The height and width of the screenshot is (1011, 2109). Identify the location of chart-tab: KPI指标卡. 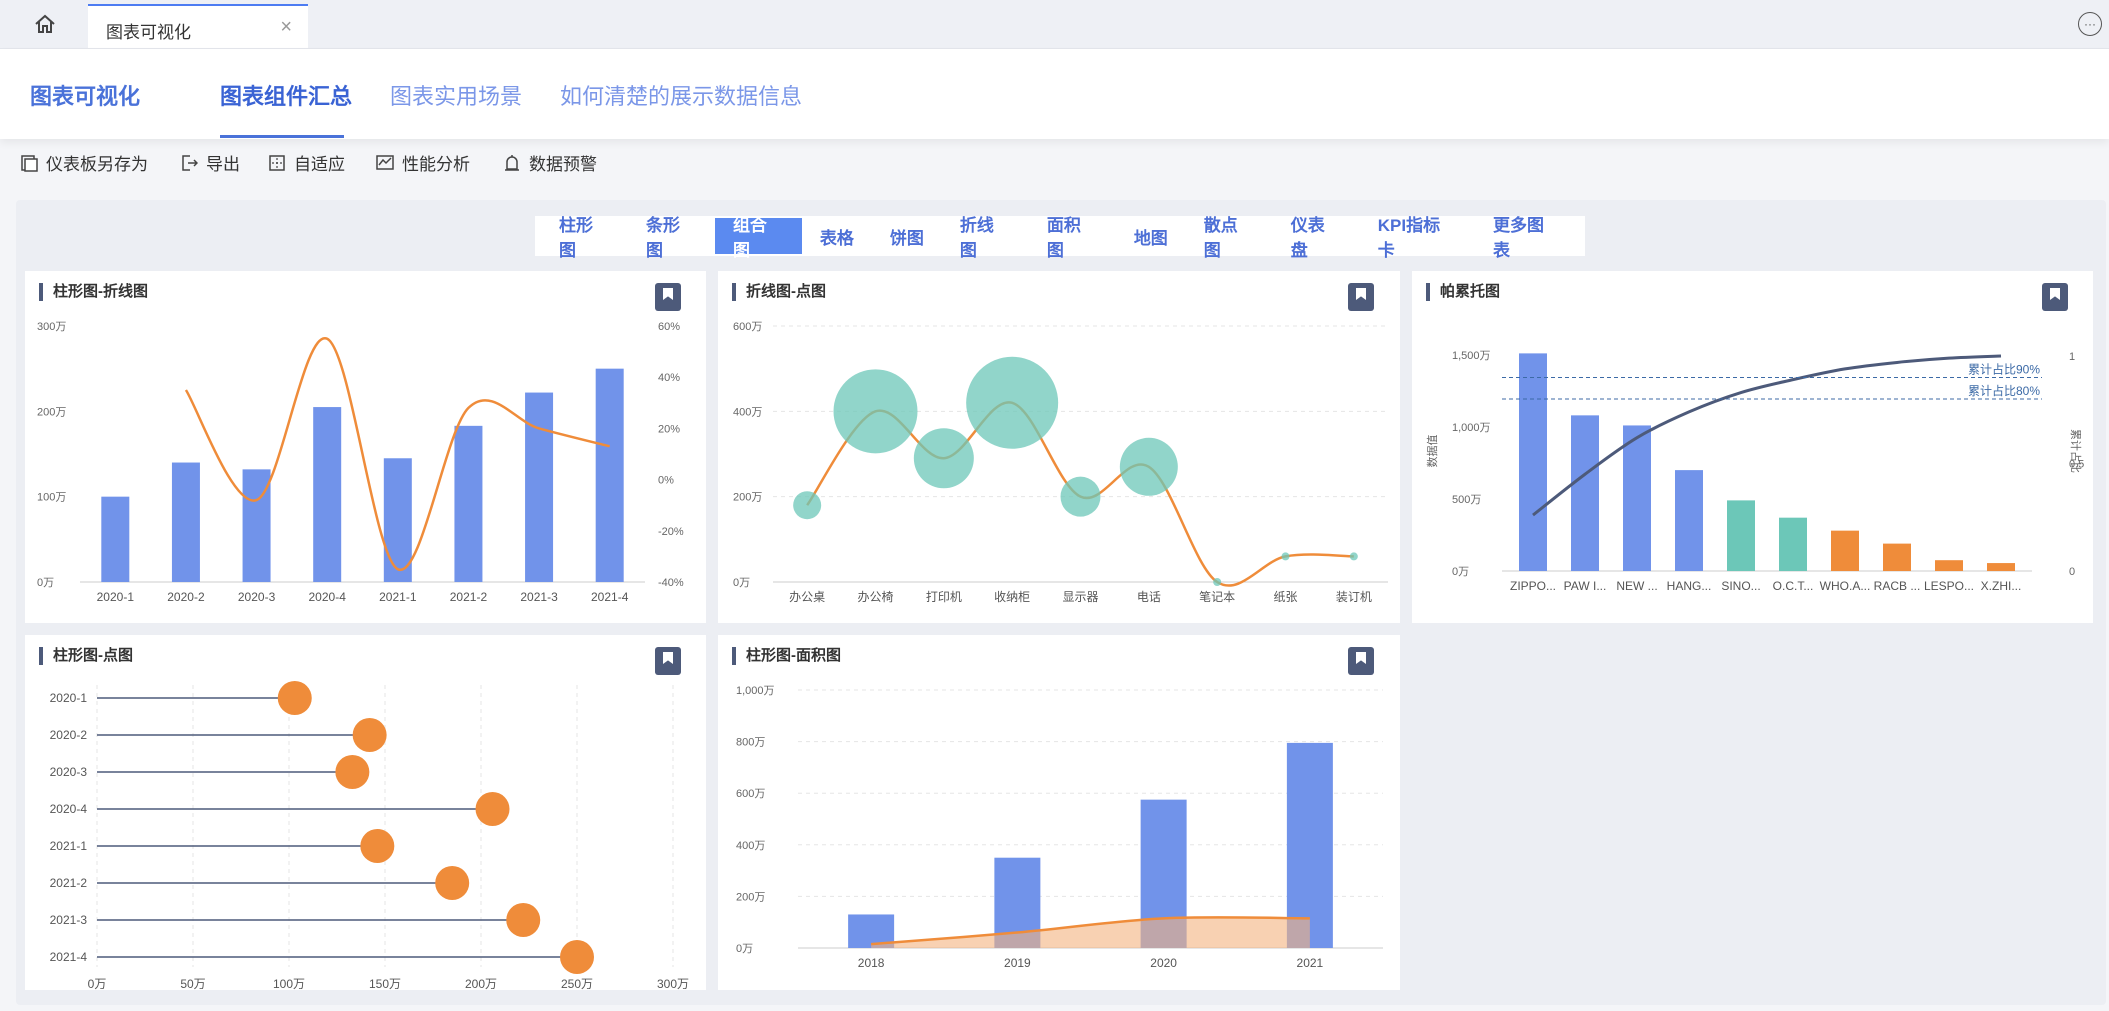
(1409, 238).